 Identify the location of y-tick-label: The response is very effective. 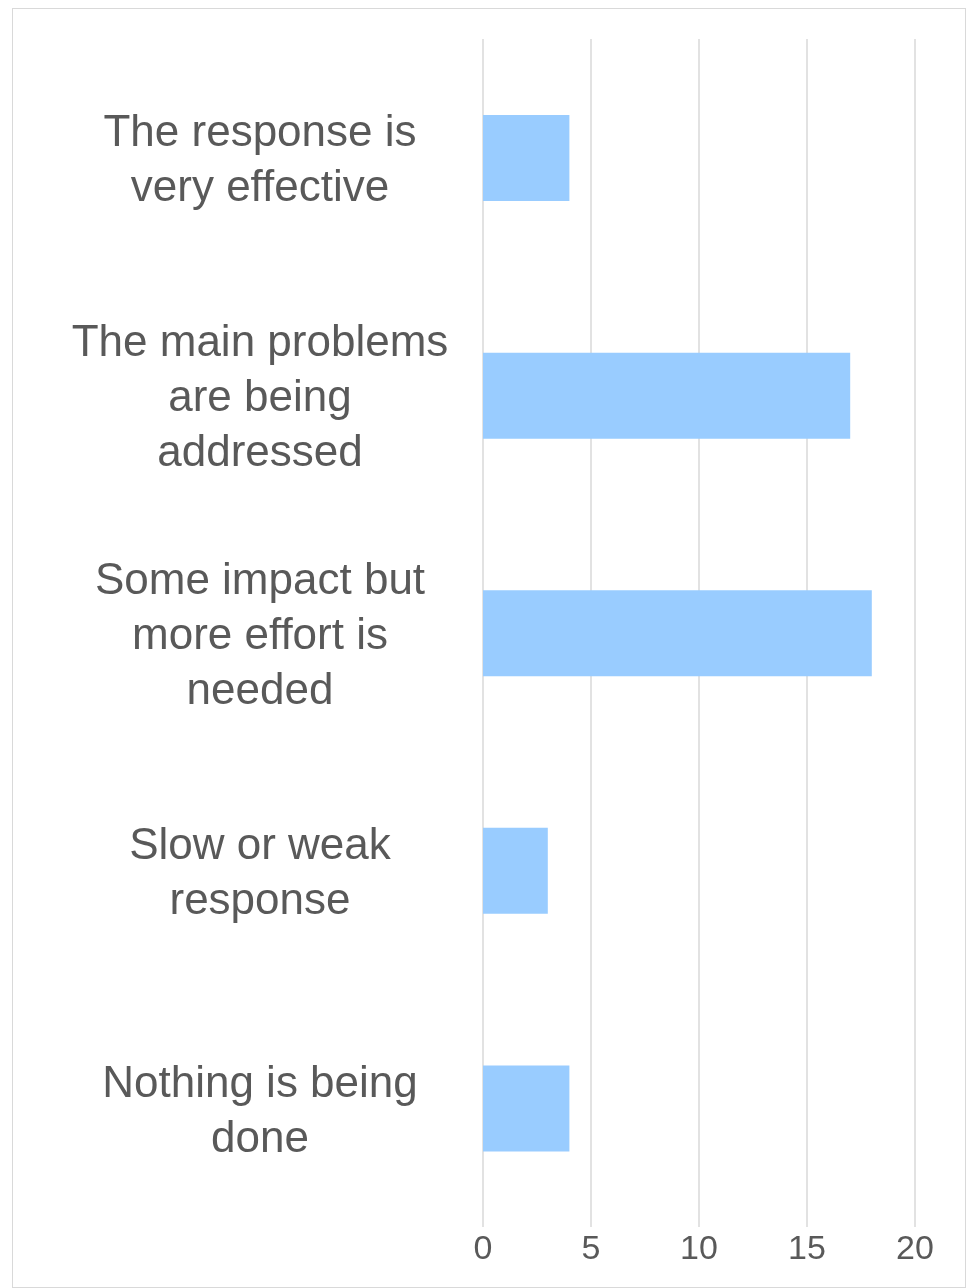
(260, 157).